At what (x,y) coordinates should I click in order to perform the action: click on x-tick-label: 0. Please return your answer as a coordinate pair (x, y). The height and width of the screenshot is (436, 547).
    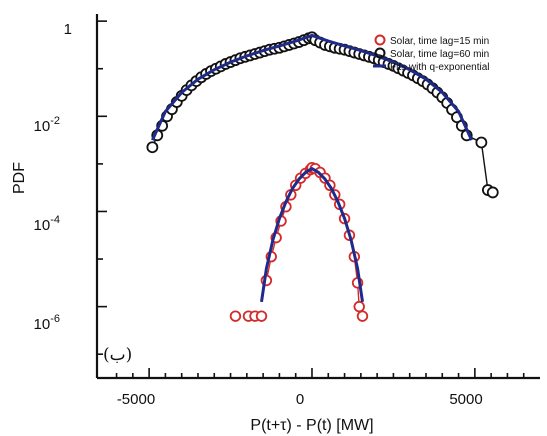
    Looking at the image, I should click on (300, 399).